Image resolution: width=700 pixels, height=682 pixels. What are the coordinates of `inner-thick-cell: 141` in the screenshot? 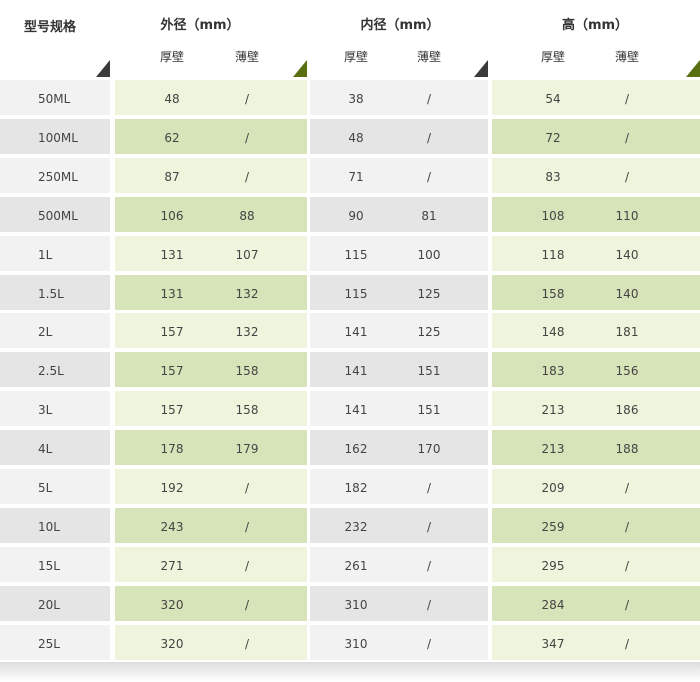 It's located at (356, 409).